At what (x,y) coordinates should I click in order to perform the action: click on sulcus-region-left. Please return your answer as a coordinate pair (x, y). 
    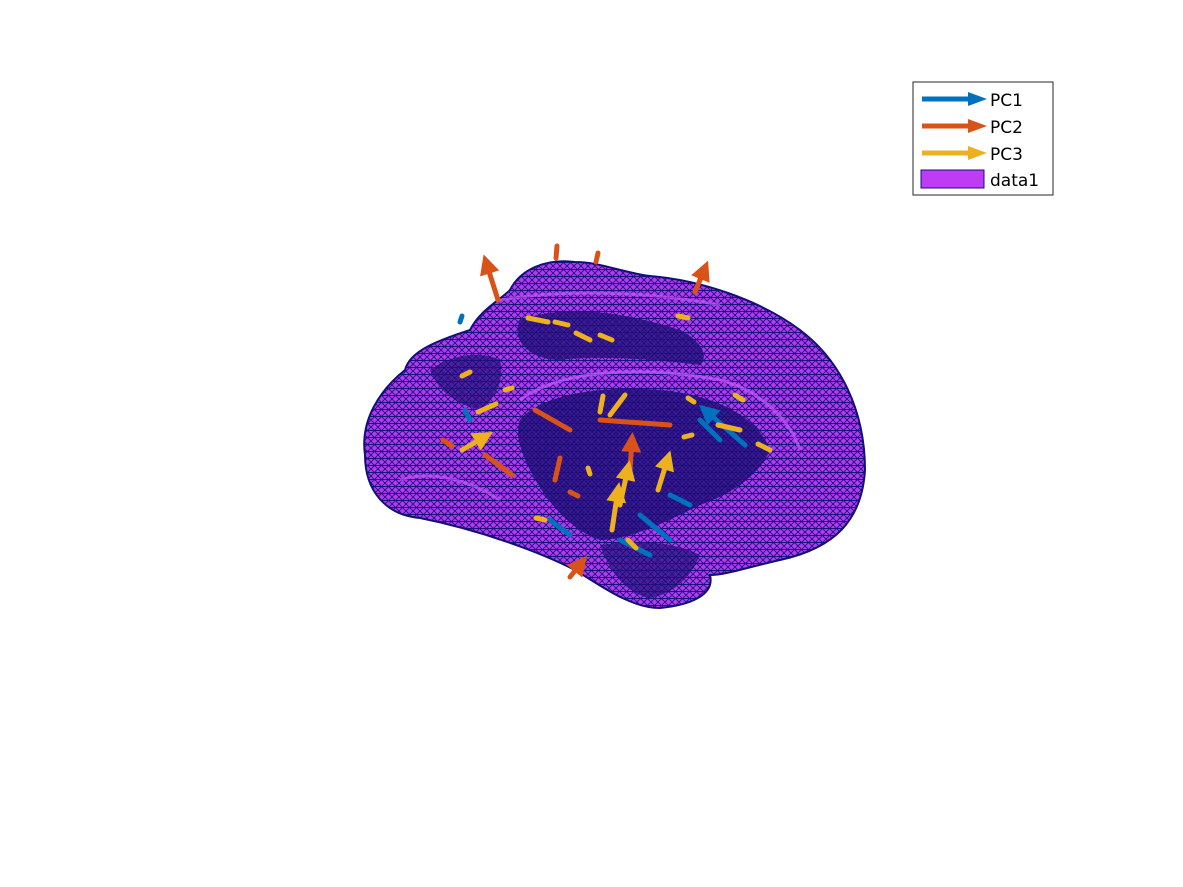
    Looking at the image, I should click on (466, 382).